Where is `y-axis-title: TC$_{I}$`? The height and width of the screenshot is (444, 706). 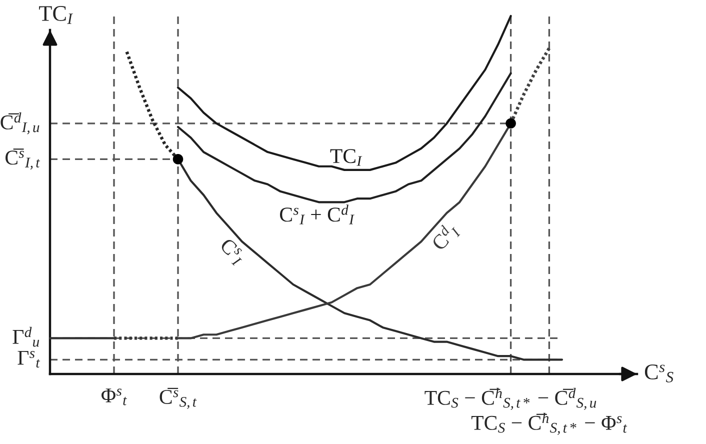
y-axis-title: TC$_{I}$ is located at coordinates (56, 15).